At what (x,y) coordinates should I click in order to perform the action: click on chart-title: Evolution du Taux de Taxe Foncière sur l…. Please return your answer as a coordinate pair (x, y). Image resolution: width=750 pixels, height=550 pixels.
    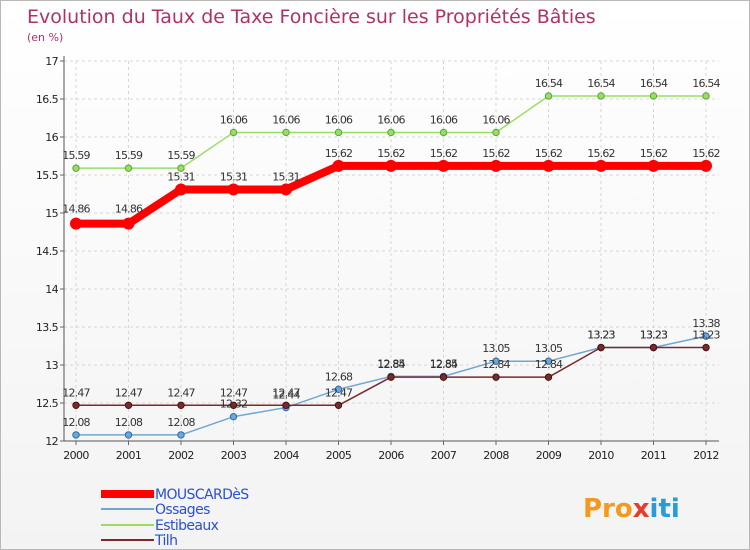
    Looking at the image, I should click on (311, 17).